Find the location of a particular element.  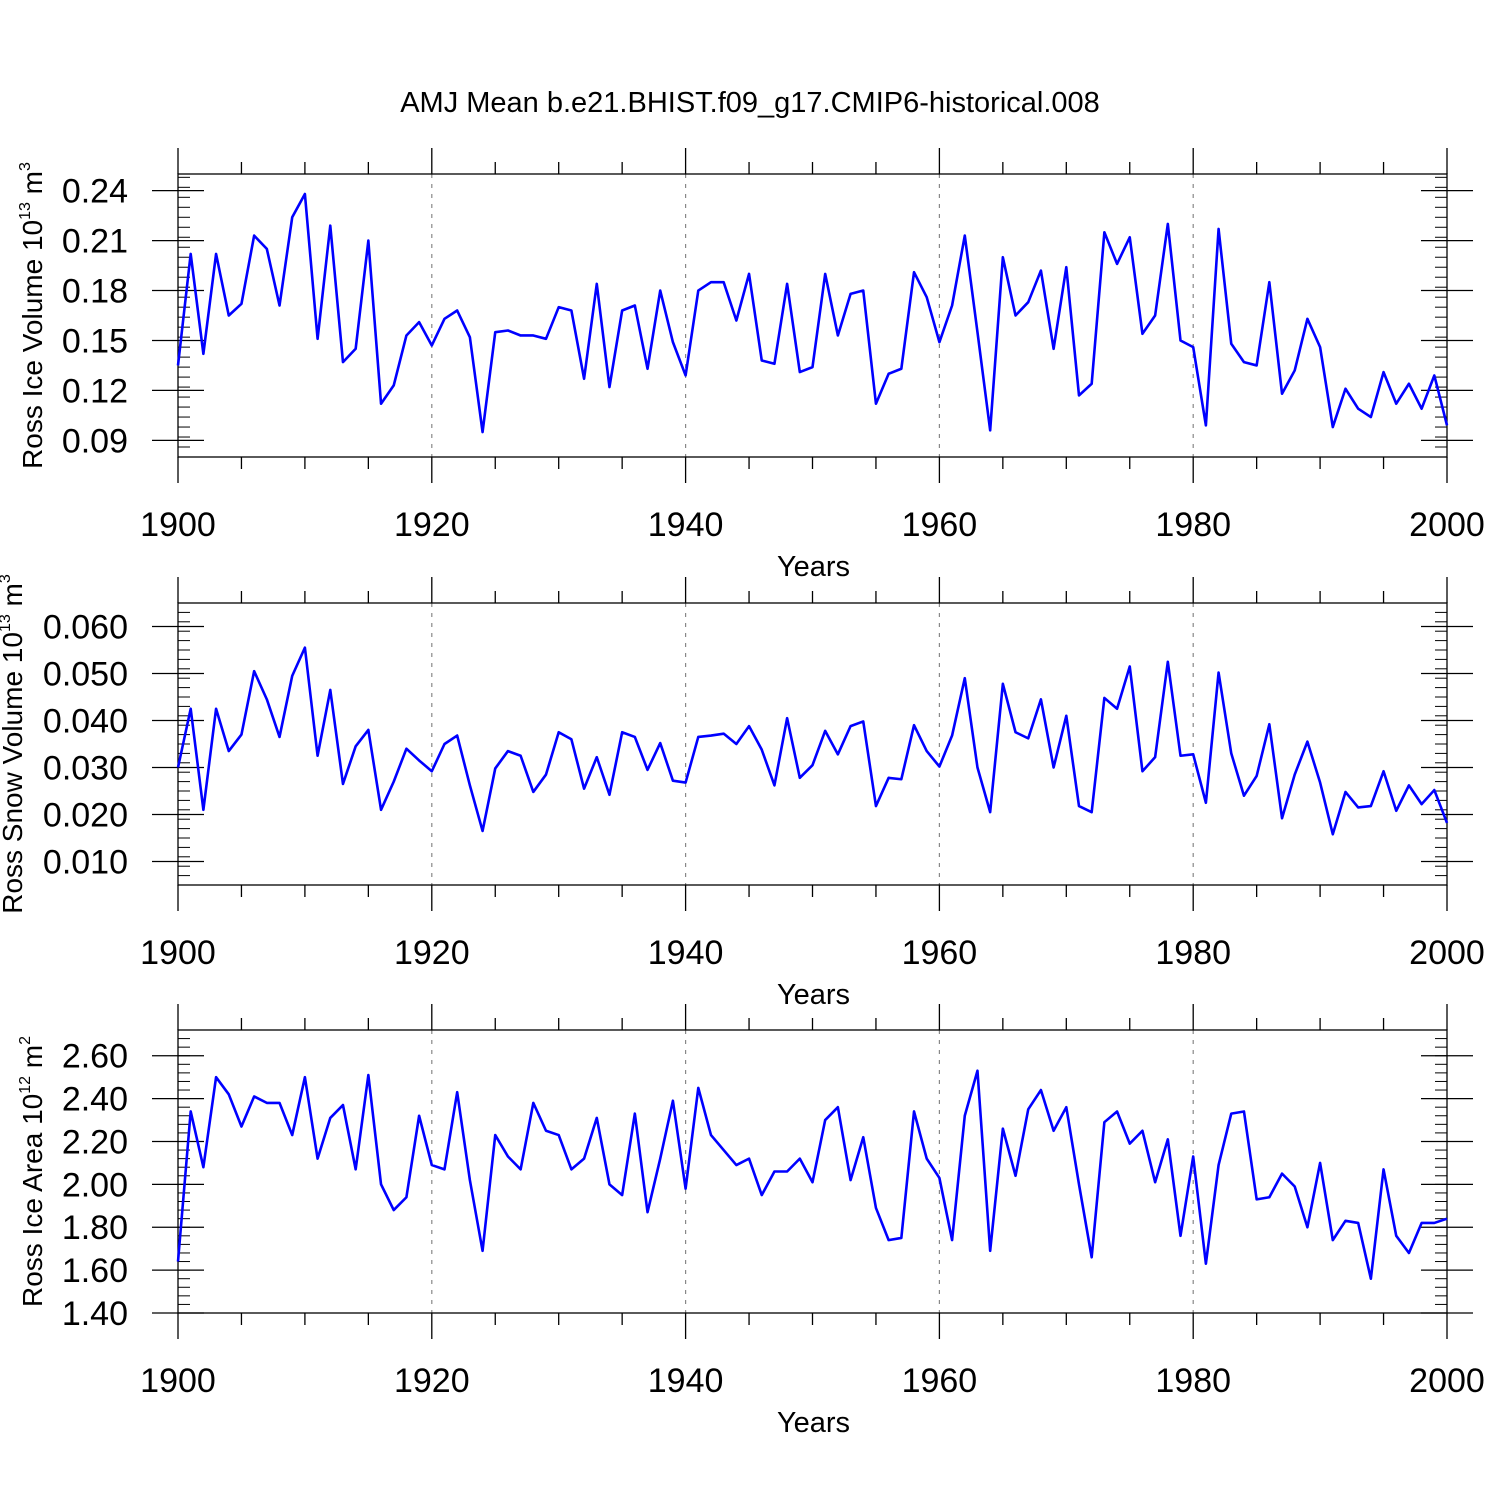

y-tick-label: 0.020 is located at coordinates (85, 816).